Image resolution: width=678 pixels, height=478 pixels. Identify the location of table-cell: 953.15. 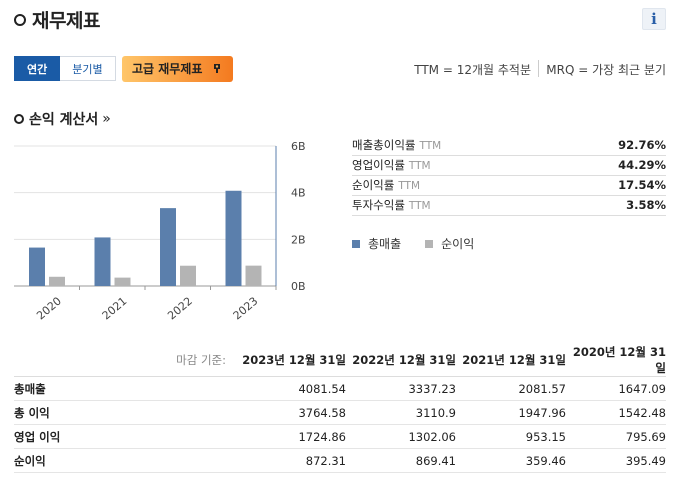
(511, 436).